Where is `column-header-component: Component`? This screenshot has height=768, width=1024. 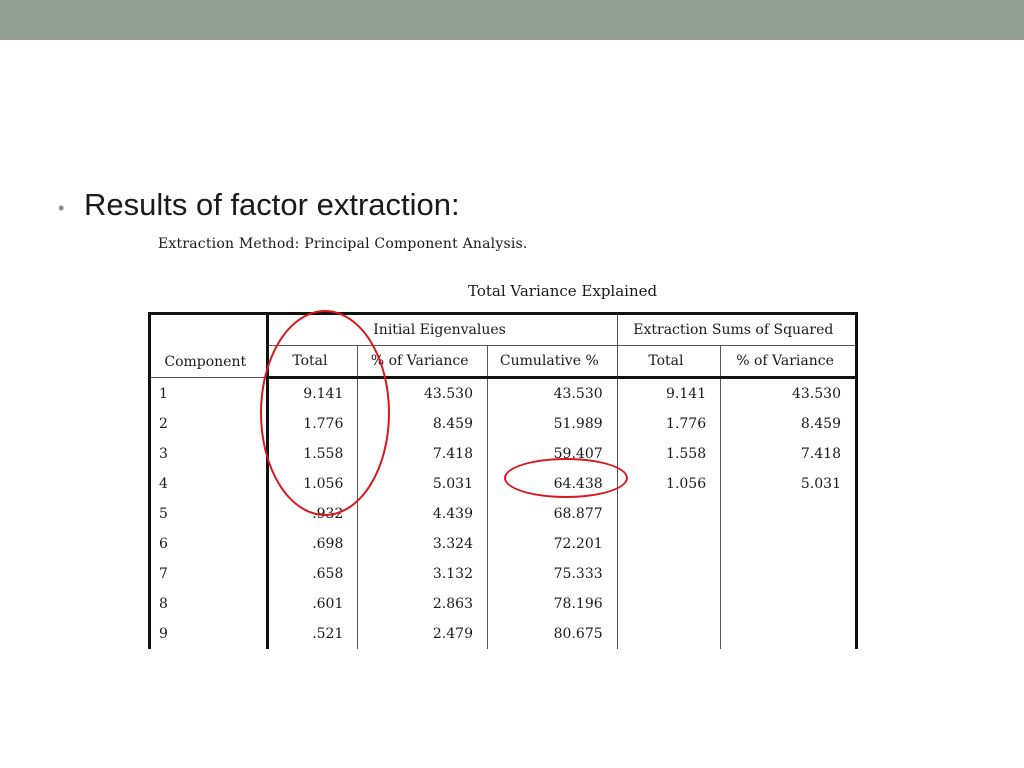
column-header-component: Component is located at coordinates (208, 345).